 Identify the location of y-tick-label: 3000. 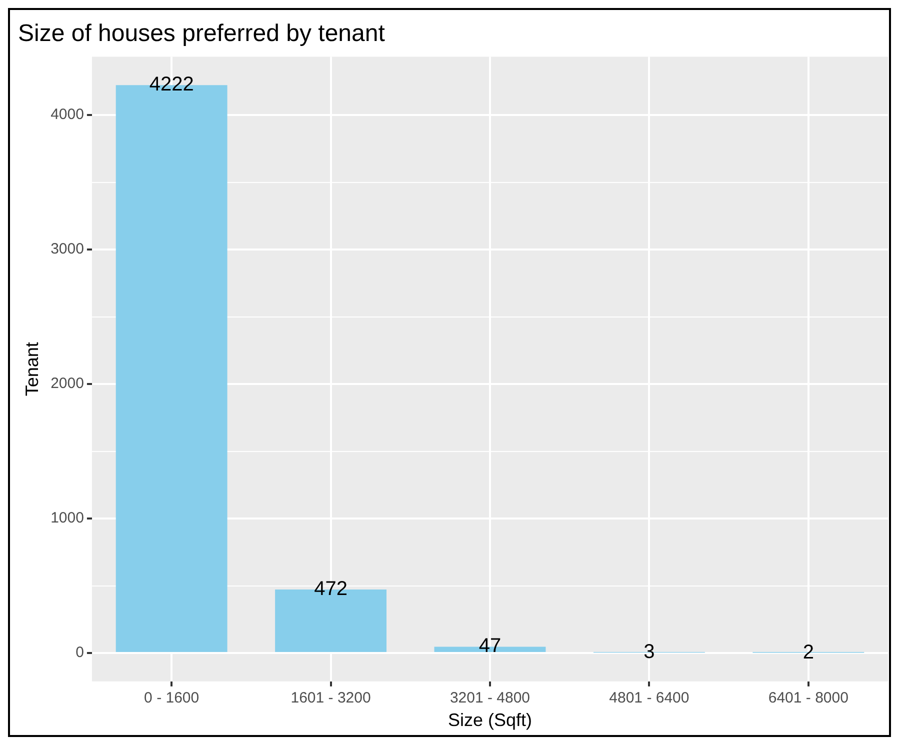
(67, 249).